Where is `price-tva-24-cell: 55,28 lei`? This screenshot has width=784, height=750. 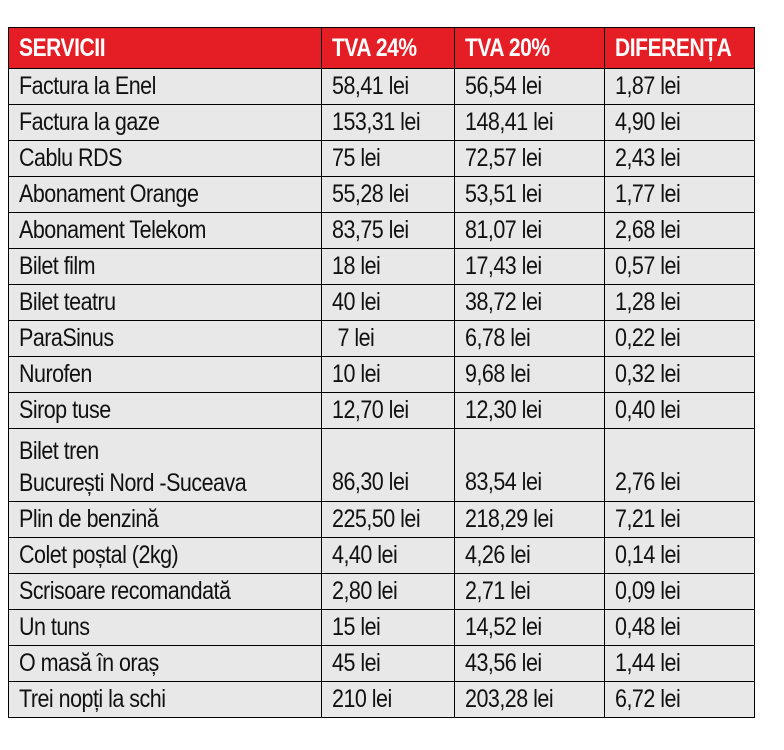 price-tva-24-cell: 55,28 lei is located at coordinates (388, 194).